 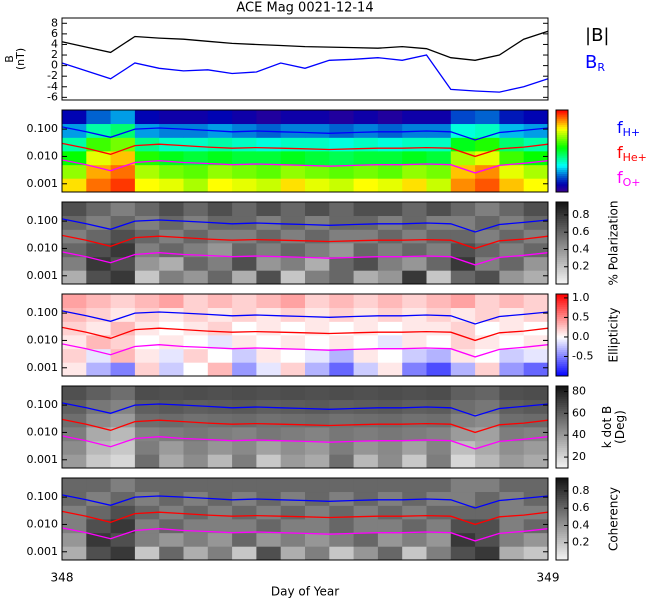 What do you see at coordinates (591, 62) in the screenshot?
I see `legend-name: B` at bounding box center [591, 62].